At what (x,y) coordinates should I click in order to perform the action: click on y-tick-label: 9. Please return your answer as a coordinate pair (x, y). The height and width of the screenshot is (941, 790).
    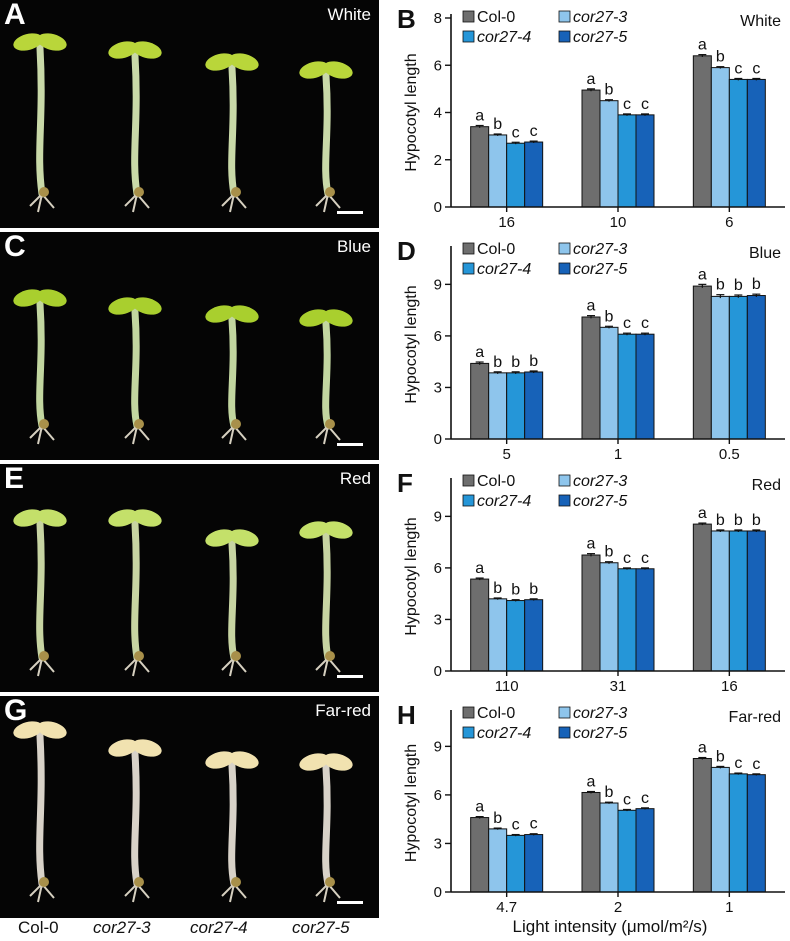
    Looking at the image, I should click on (438, 746).